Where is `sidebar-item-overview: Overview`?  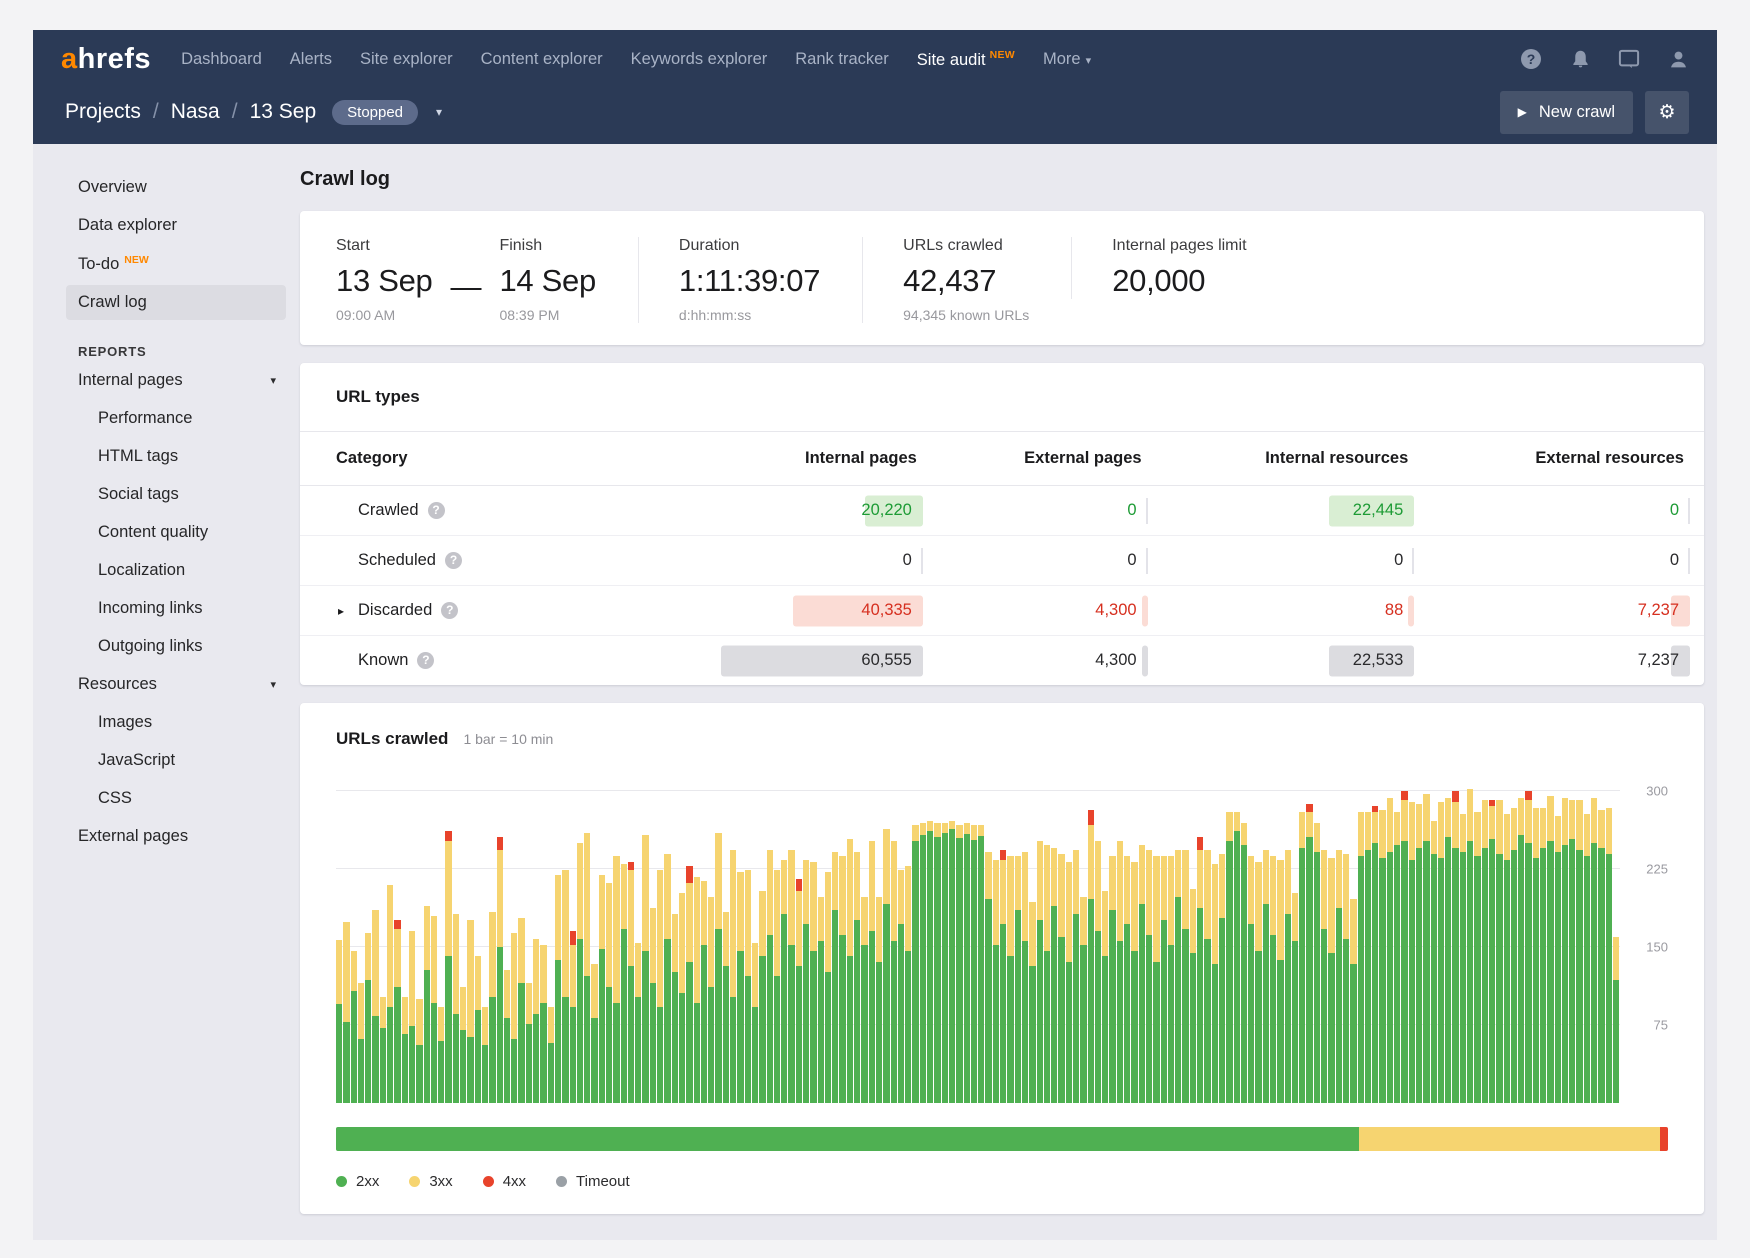 sidebar-item-overview: Overview is located at coordinates (112, 187).